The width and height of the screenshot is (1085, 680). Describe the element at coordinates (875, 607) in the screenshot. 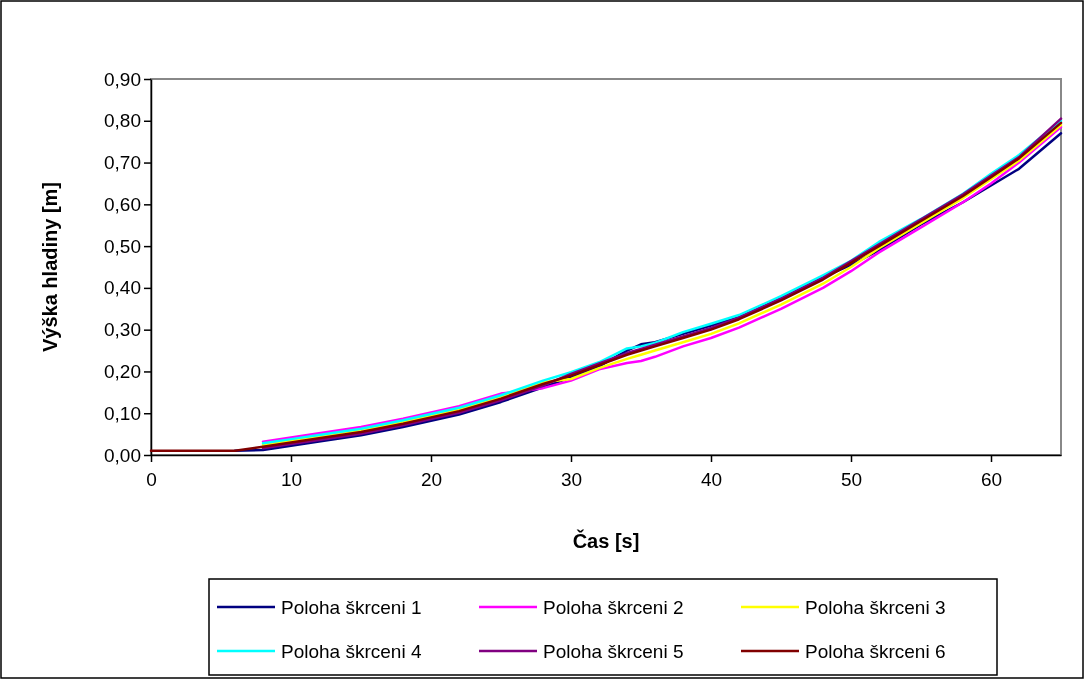

I see `legend-label: Poloha škrceni 3` at that location.